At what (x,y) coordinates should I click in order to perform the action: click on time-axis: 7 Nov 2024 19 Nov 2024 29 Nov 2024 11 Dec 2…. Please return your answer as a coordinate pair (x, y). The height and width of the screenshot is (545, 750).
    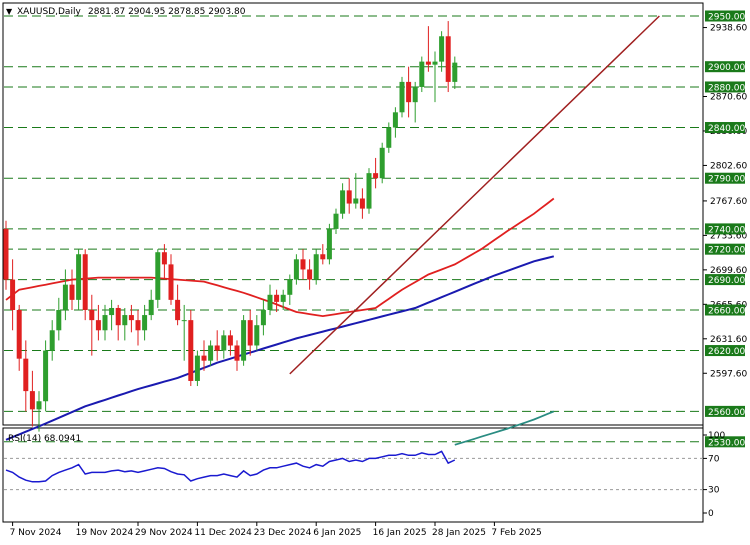
    Looking at the image, I should click on (276, 530).